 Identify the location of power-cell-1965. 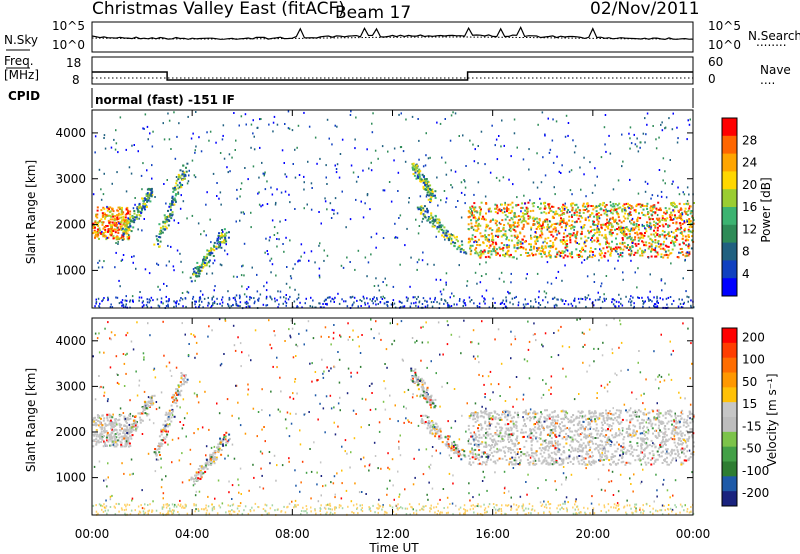
(198, 267).